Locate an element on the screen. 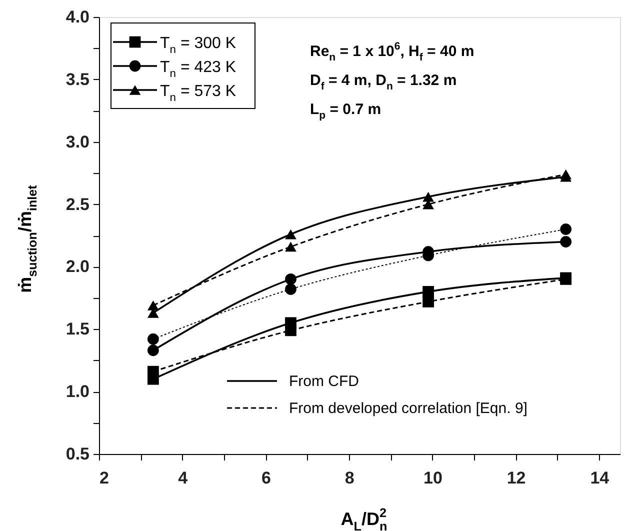 The image size is (625, 531). x-tick-label: 12 is located at coordinates (516, 478).